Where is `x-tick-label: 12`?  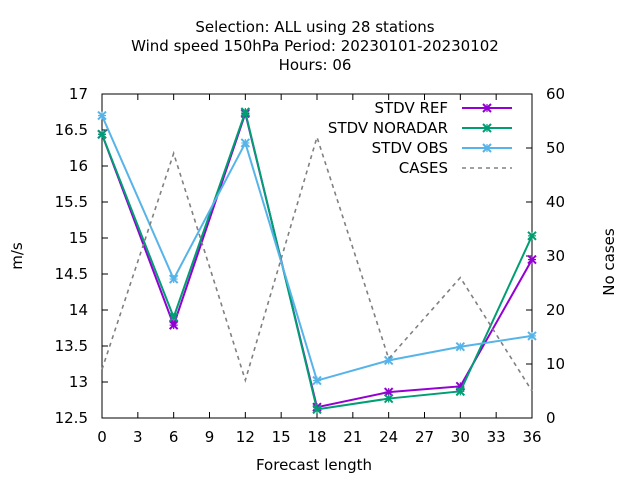
x-tick-label: 12 is located at coordinates (245, 437).